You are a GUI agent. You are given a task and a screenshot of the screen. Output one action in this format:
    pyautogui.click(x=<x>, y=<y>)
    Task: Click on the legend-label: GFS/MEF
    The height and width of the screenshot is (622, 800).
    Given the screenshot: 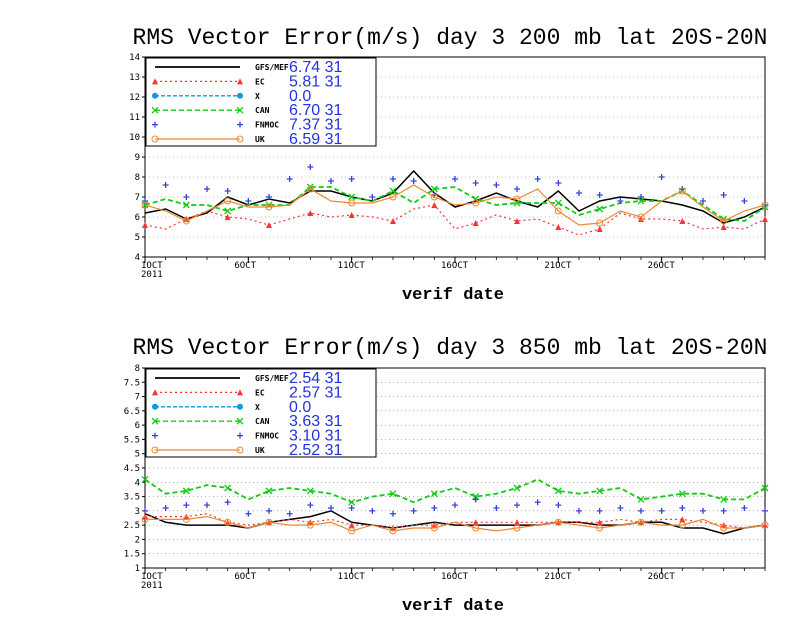 What is the action you would take?
    pyautogui.click(x=272, y=378)
    